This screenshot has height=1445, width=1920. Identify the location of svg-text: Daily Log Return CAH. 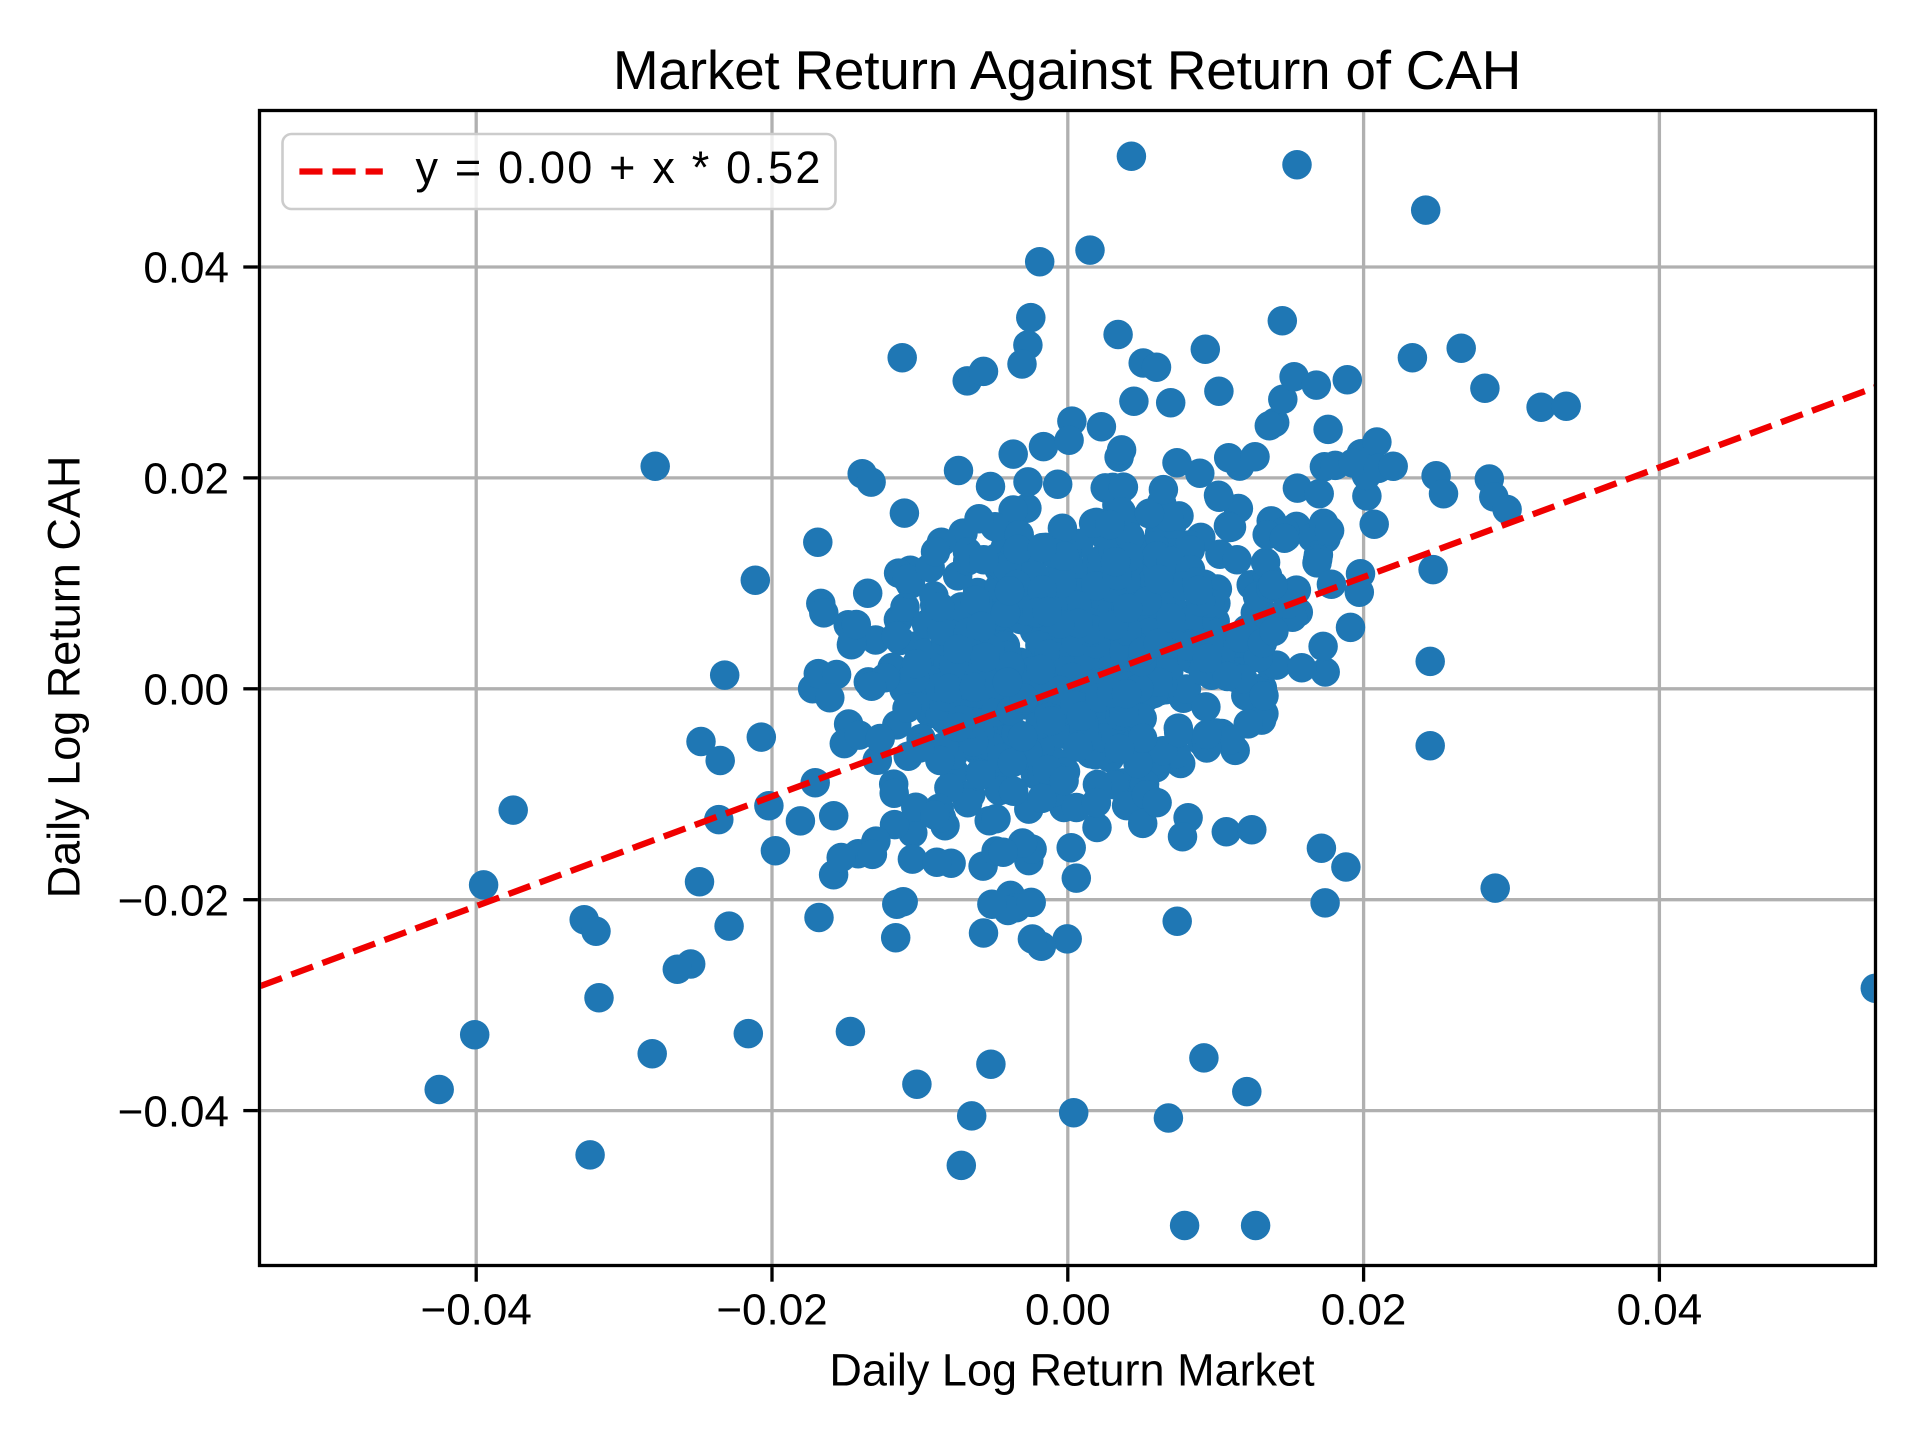
(64, 677).